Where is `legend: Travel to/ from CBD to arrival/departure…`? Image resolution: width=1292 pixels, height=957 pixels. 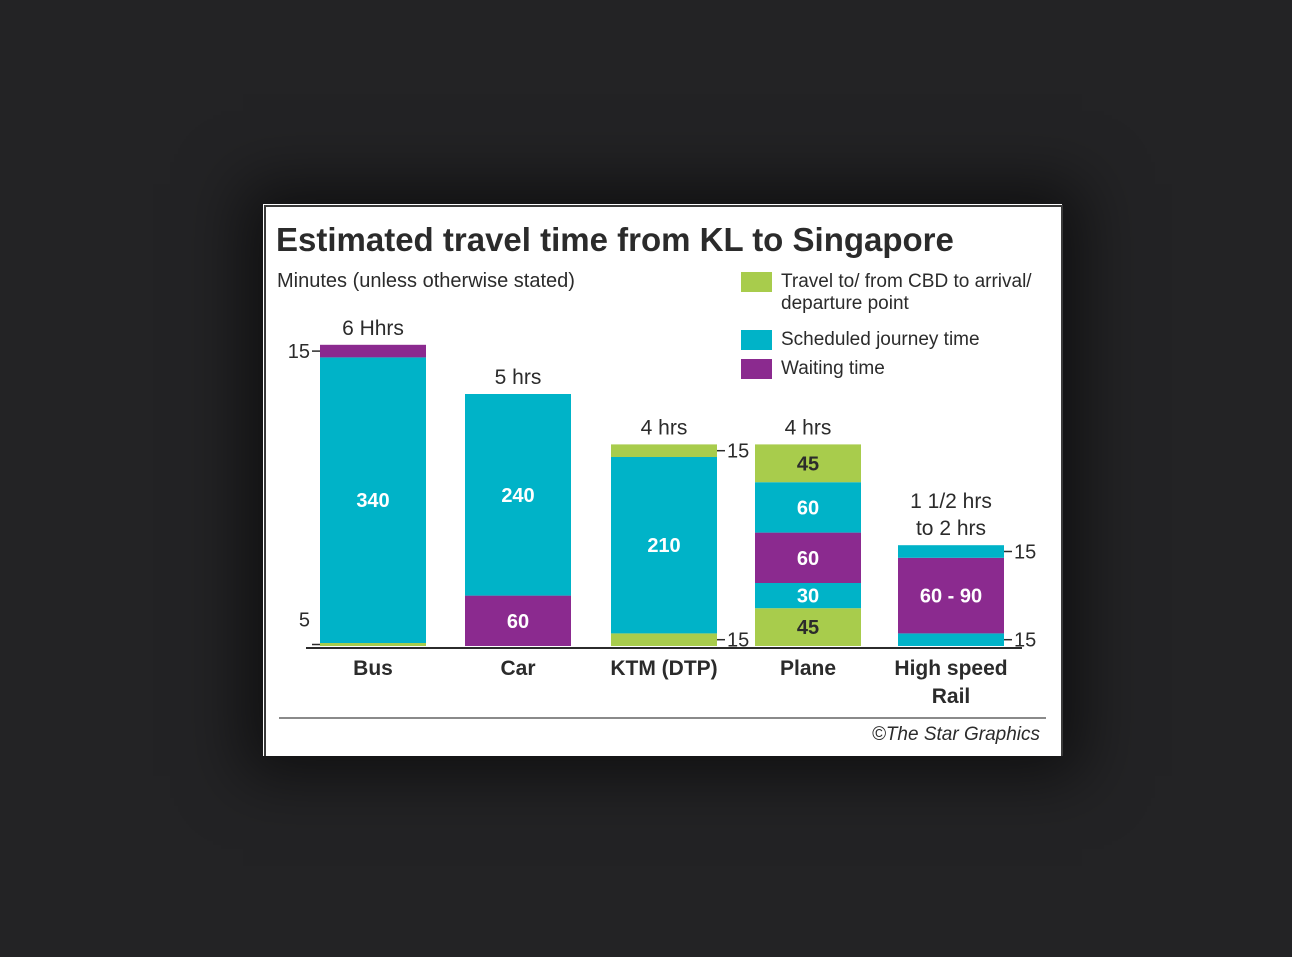
legend: Travel to/ from CBD to arrival/departure… is located at coordinates (886, 325).